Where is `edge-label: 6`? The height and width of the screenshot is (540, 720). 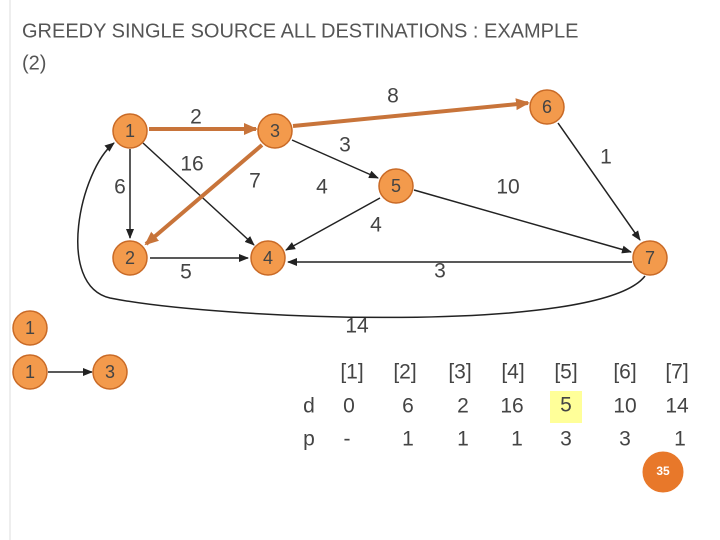
edge-label: 6 is located at coordinates (120, 187).